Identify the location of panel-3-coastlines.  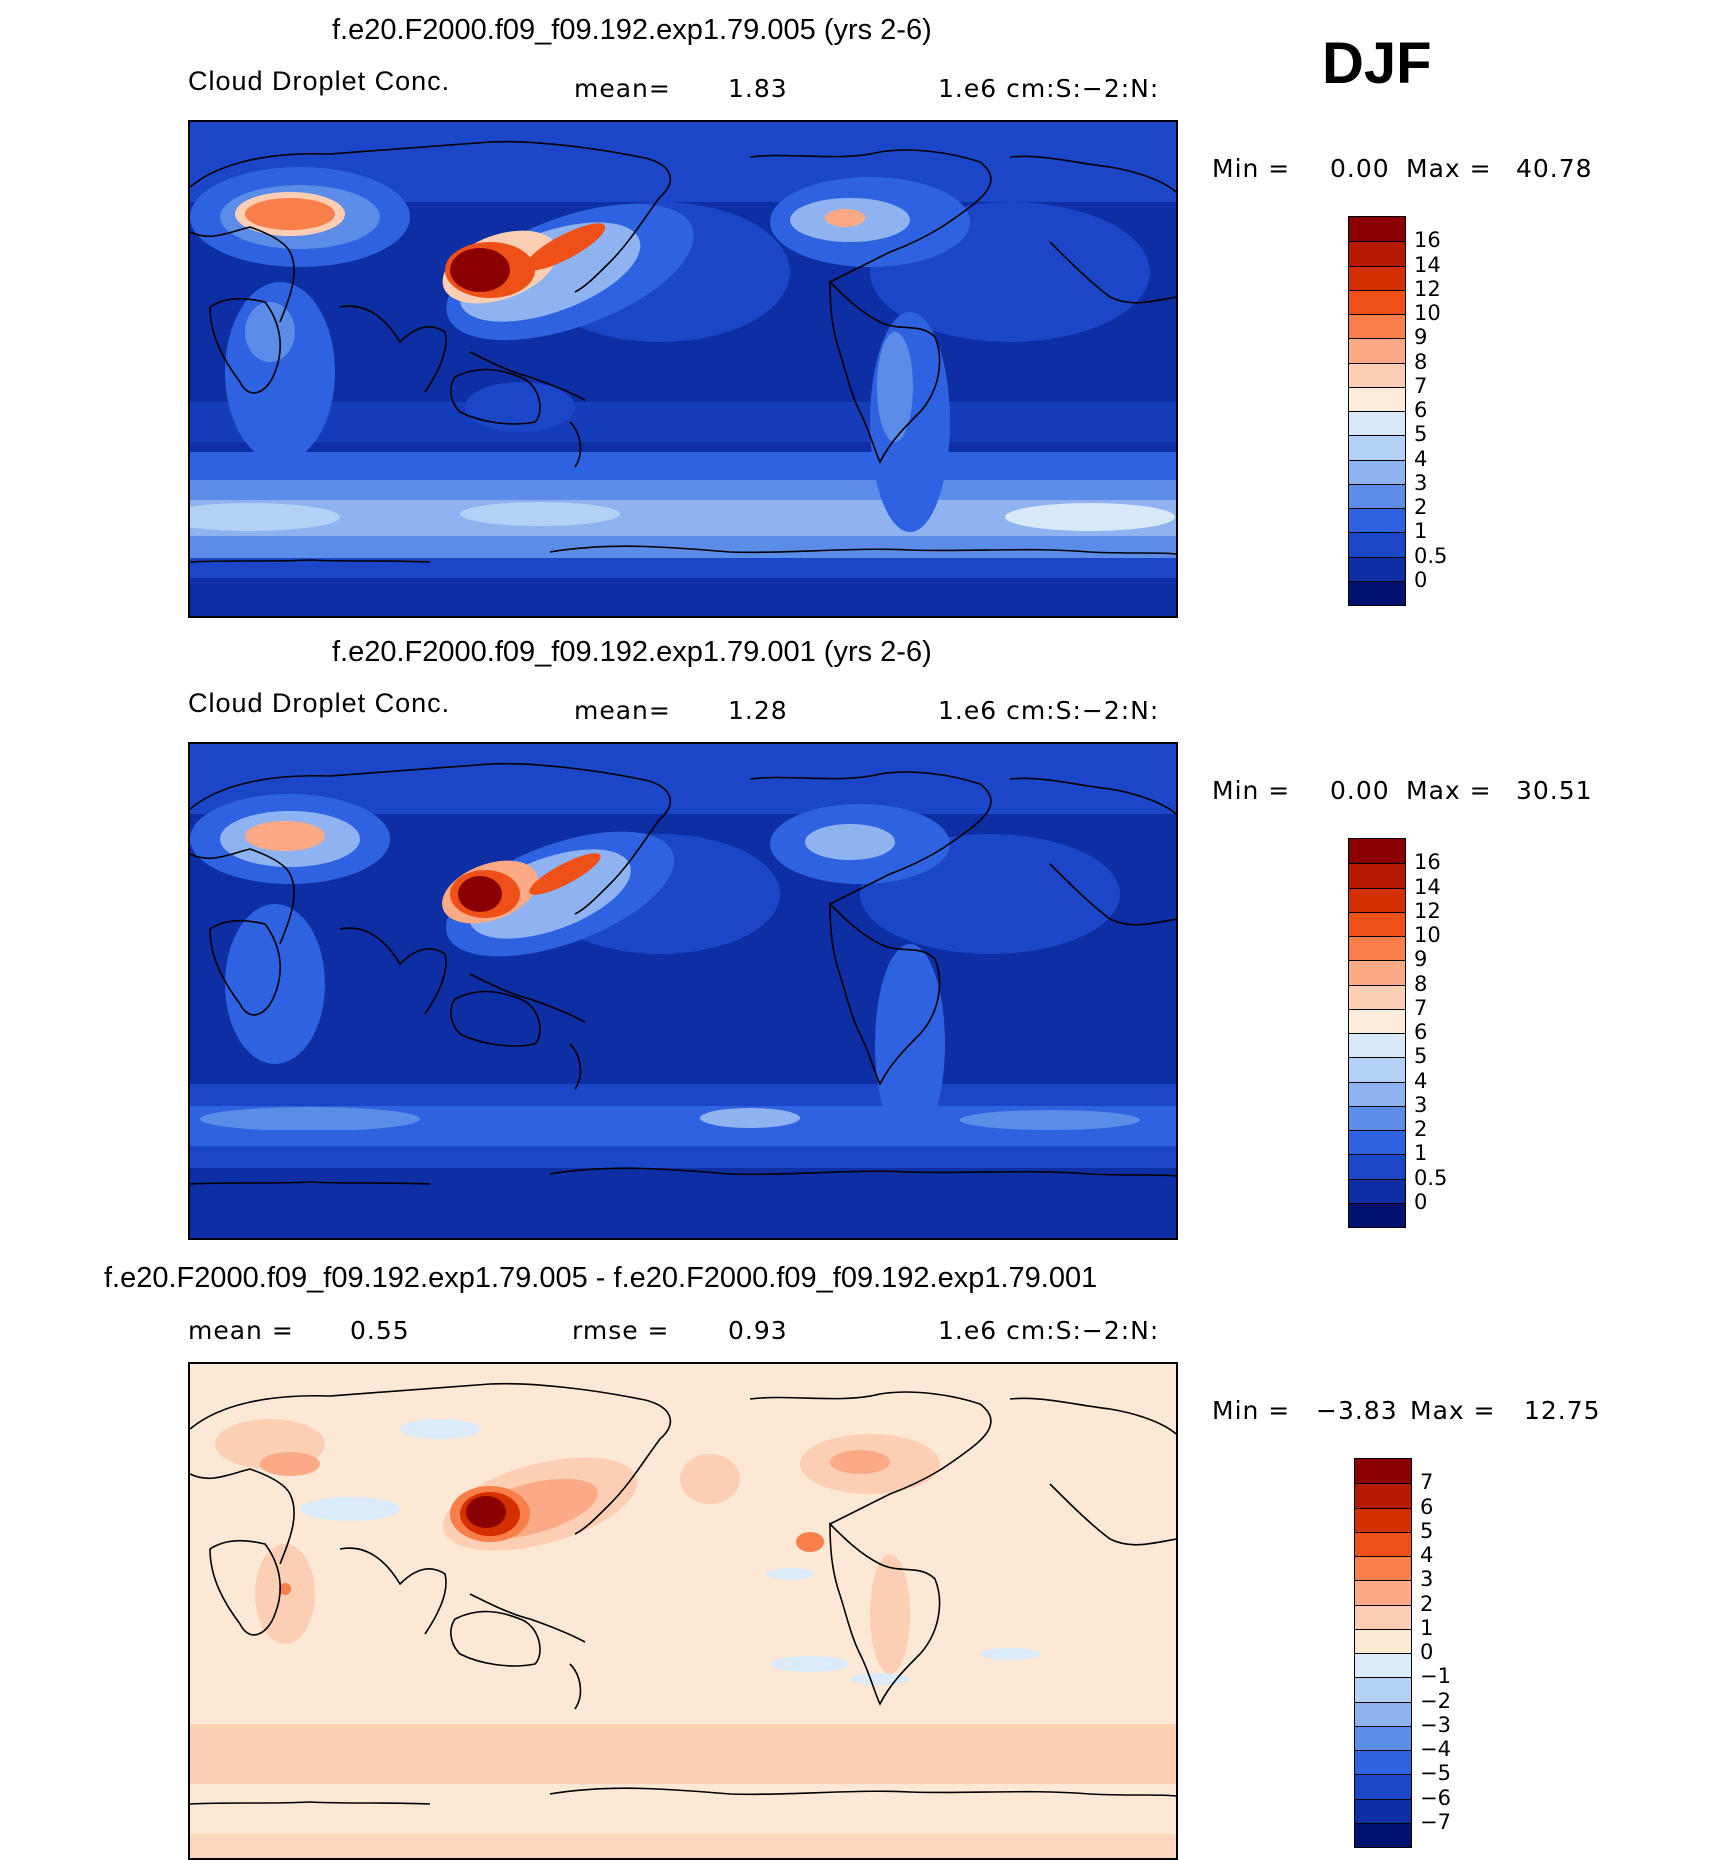
(683, 1593).